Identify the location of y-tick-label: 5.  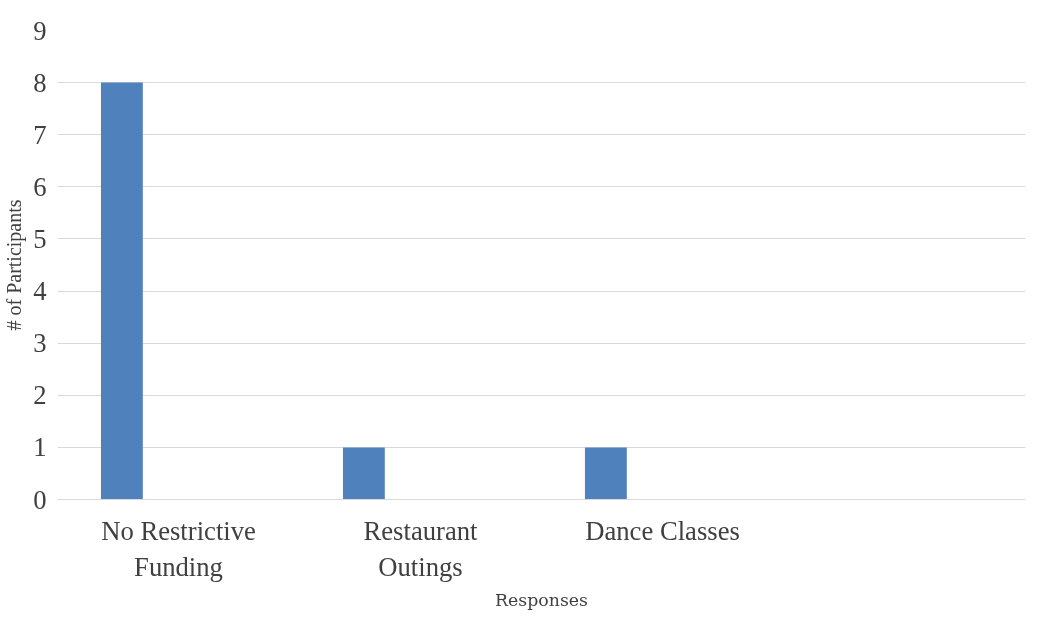
(40, 238).